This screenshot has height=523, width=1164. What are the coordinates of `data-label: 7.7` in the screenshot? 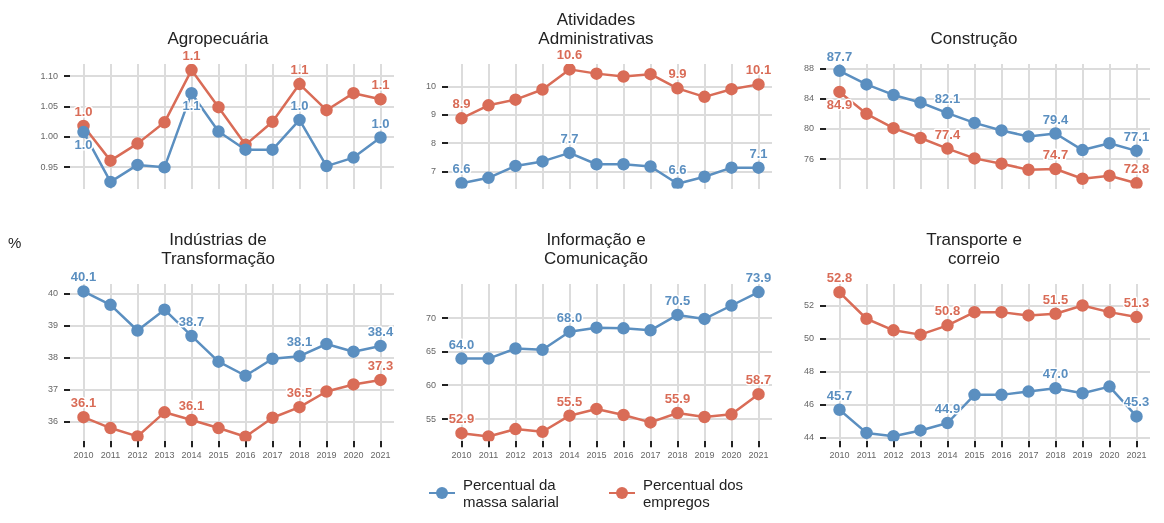 It's located at (569, 138).